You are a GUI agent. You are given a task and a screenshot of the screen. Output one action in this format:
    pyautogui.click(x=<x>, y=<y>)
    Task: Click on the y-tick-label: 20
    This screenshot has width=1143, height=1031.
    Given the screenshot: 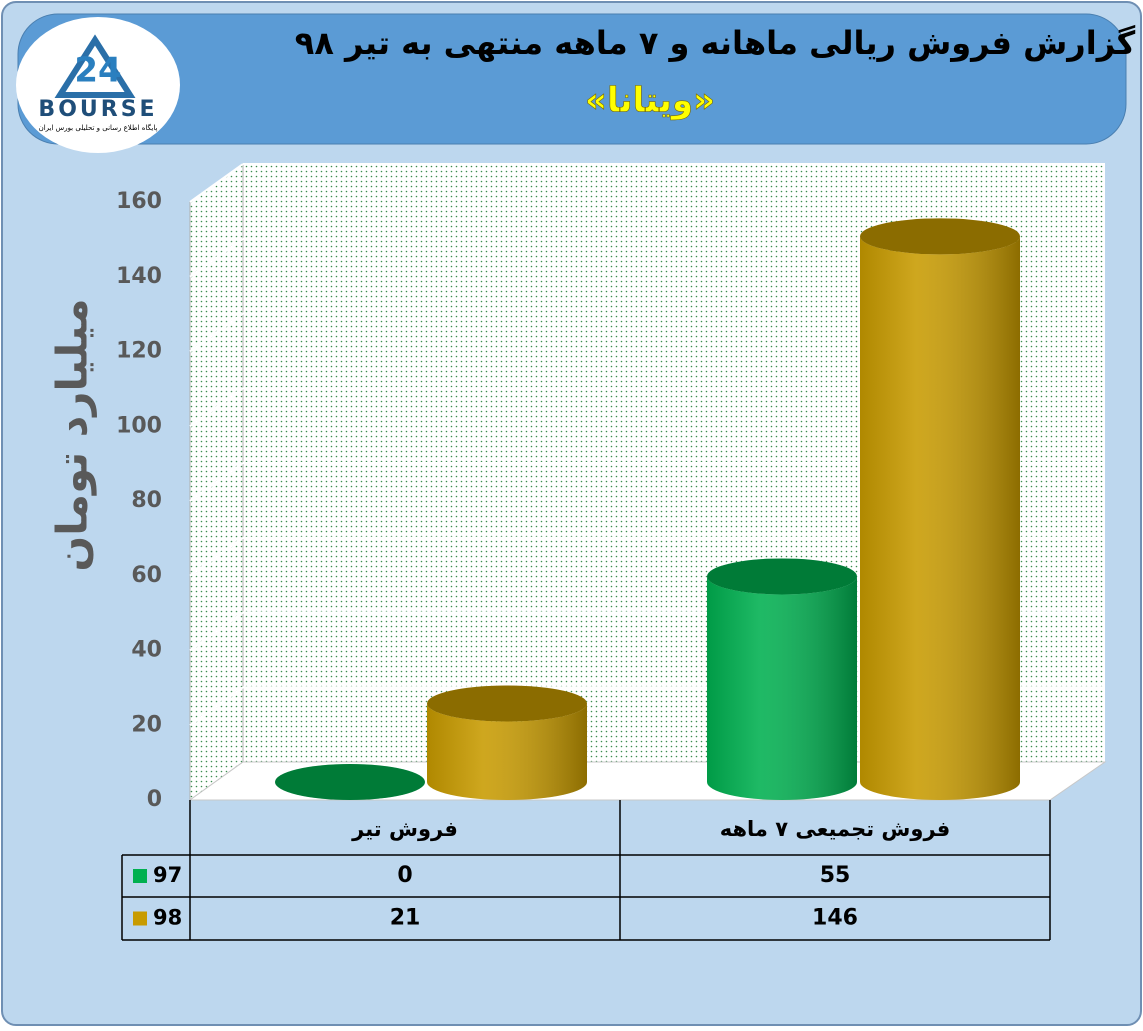 What is the action you would take?
    pyautogui.click(x=146, y=724)
    